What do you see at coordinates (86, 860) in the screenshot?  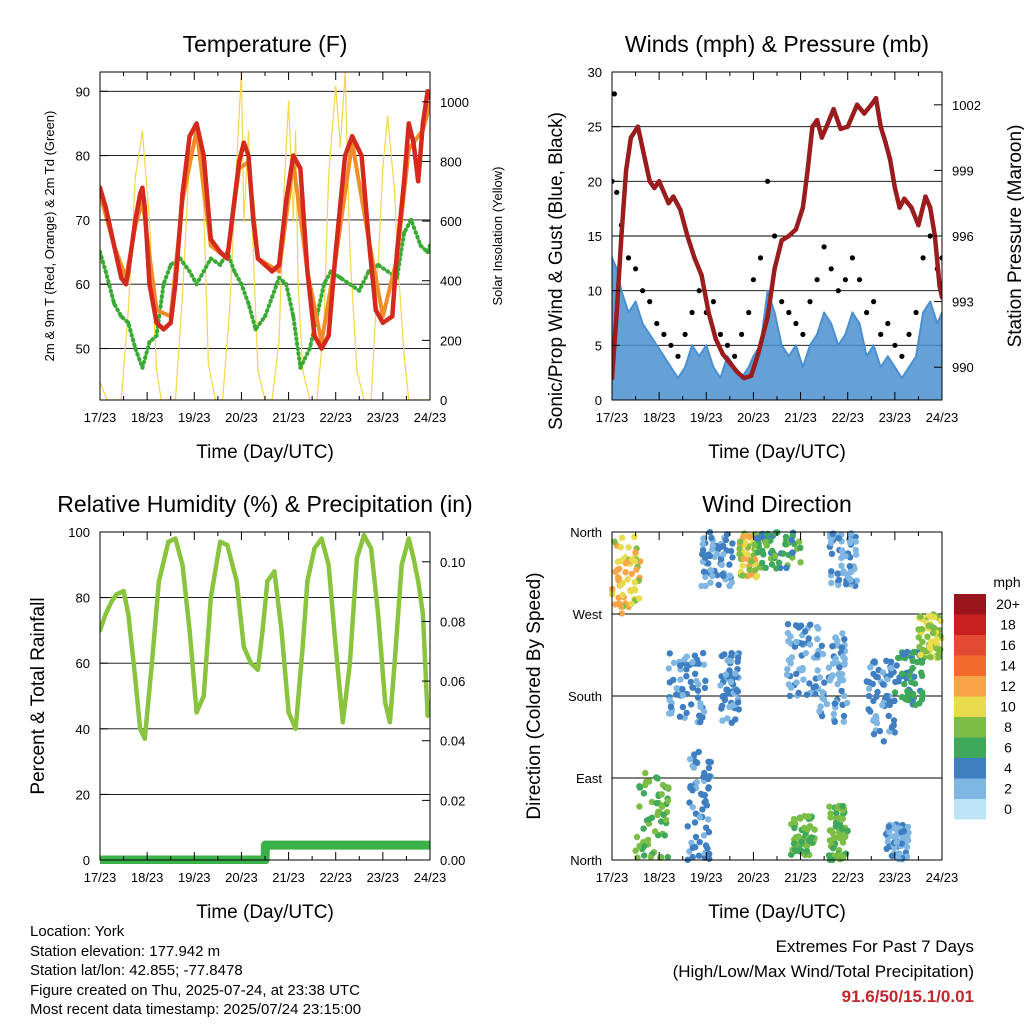 I see `rh-ytick-label: 0` at bounding box center [86, 860].